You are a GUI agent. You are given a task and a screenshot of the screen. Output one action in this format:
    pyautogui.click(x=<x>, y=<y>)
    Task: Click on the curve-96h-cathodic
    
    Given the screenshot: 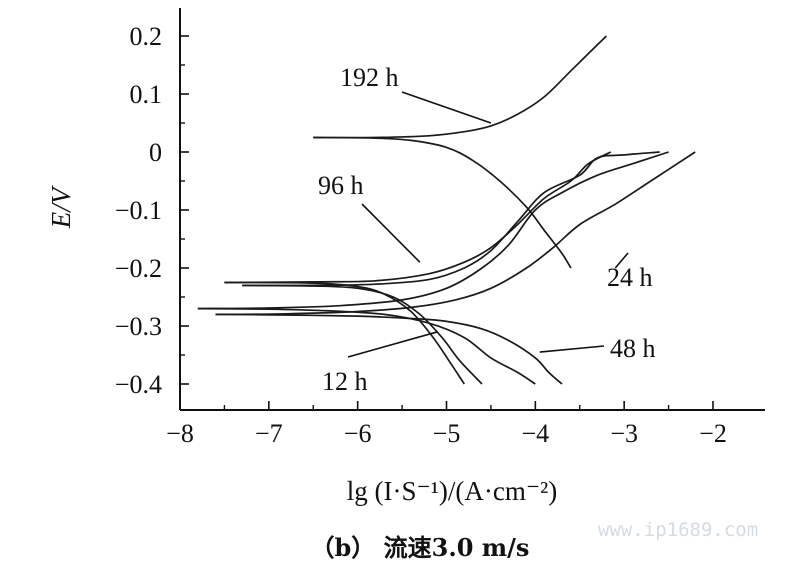 What is the action you would take?
    pyautogui.click(x=345, y=333)
    